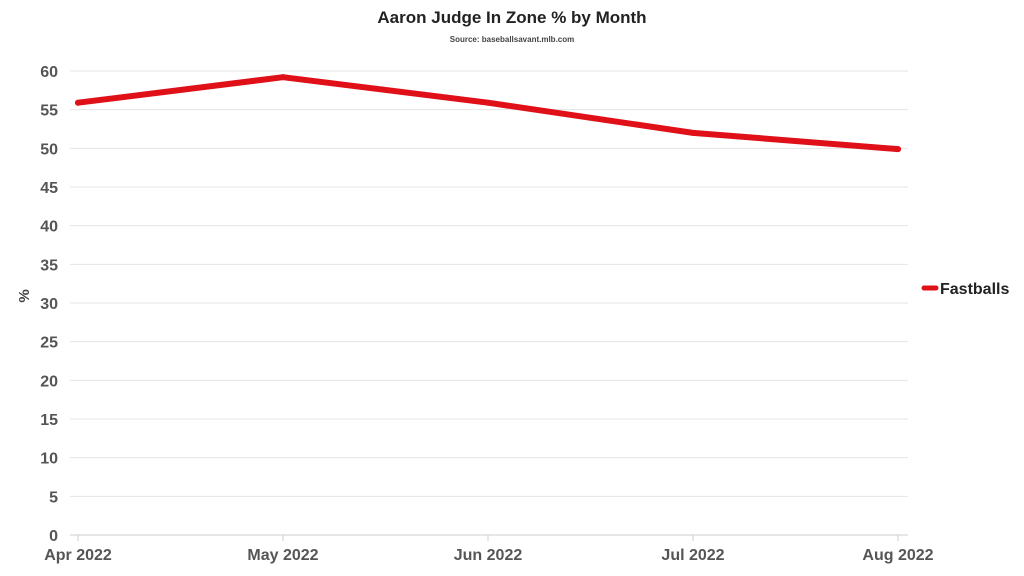 Image resolution: width=1024 pixels, height=576 pixels. What do you see at coordinates (49, 420) in the screenshot?
I see `y-tick-label: 15` at bounding box center [49, 420].